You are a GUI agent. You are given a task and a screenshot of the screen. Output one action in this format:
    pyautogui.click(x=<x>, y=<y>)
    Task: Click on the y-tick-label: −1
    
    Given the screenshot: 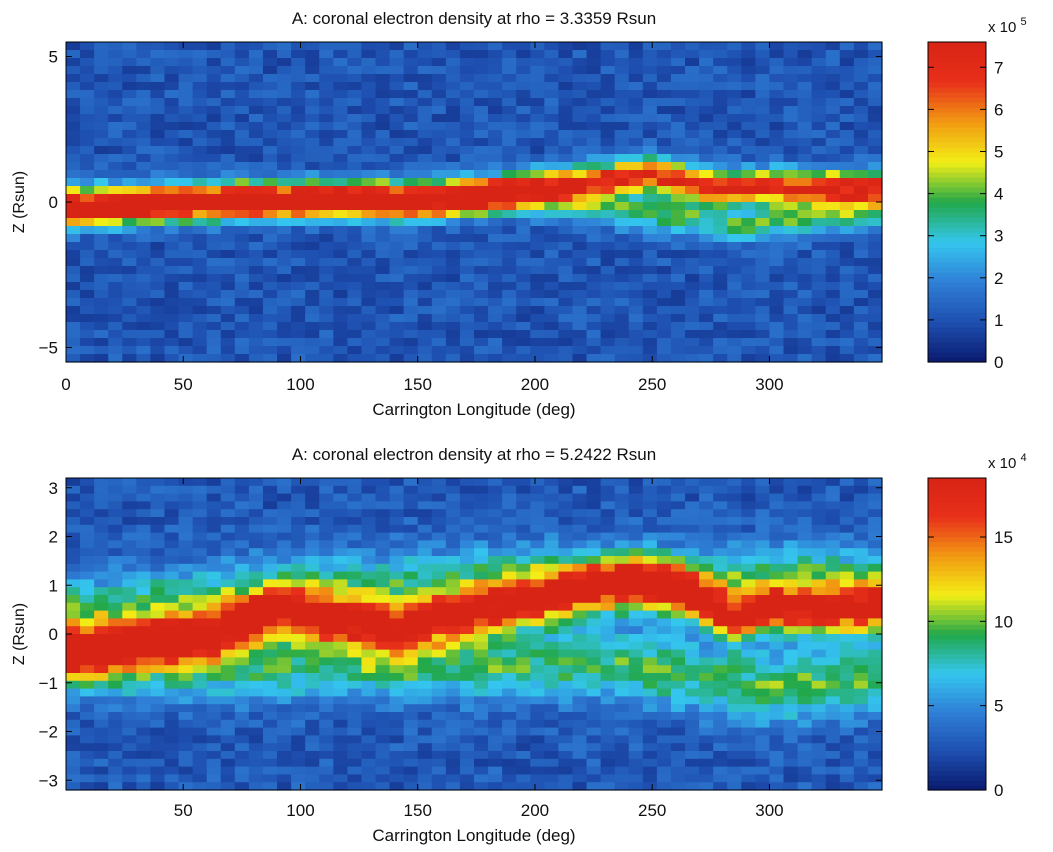 What is the action you would take?
    pyautogui.click(x=48, y=683)
    